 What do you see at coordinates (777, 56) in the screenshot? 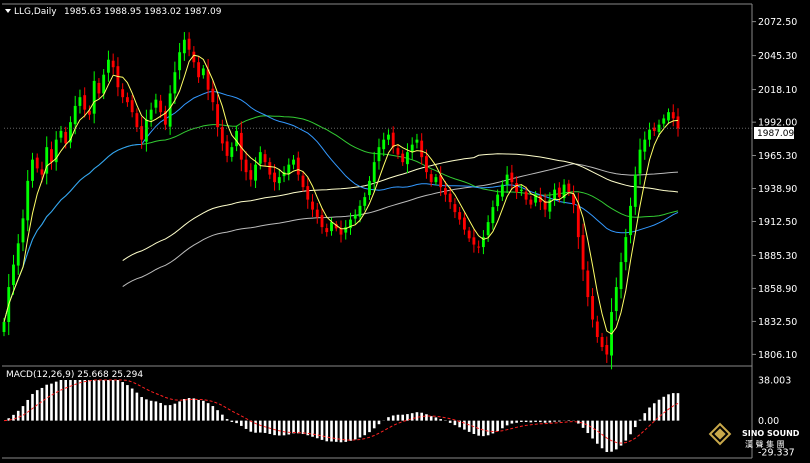
I see `price-tick-label: 2045.30` at bounding box center [777, 56].